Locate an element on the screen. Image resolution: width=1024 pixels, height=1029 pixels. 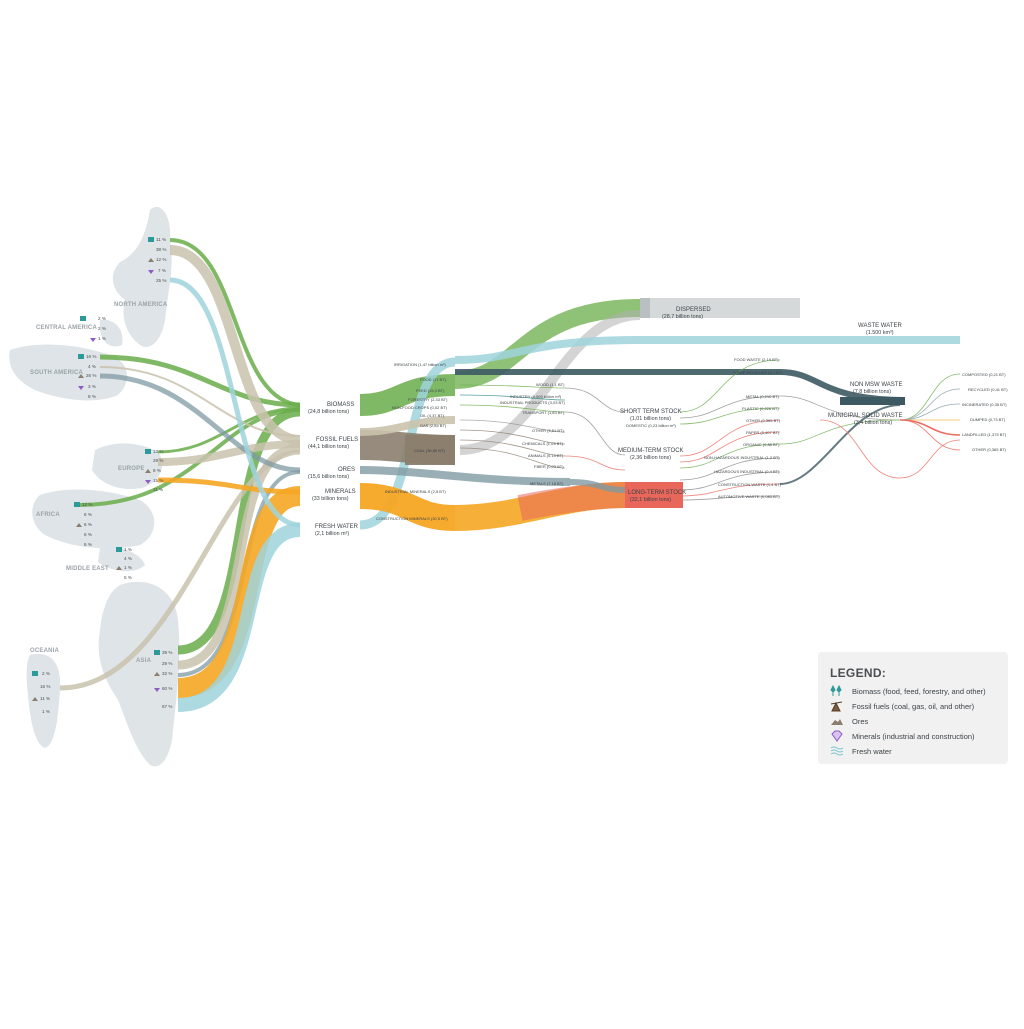
label-oil: OIL (4,37 BT) is located at coordinates (432, 415).